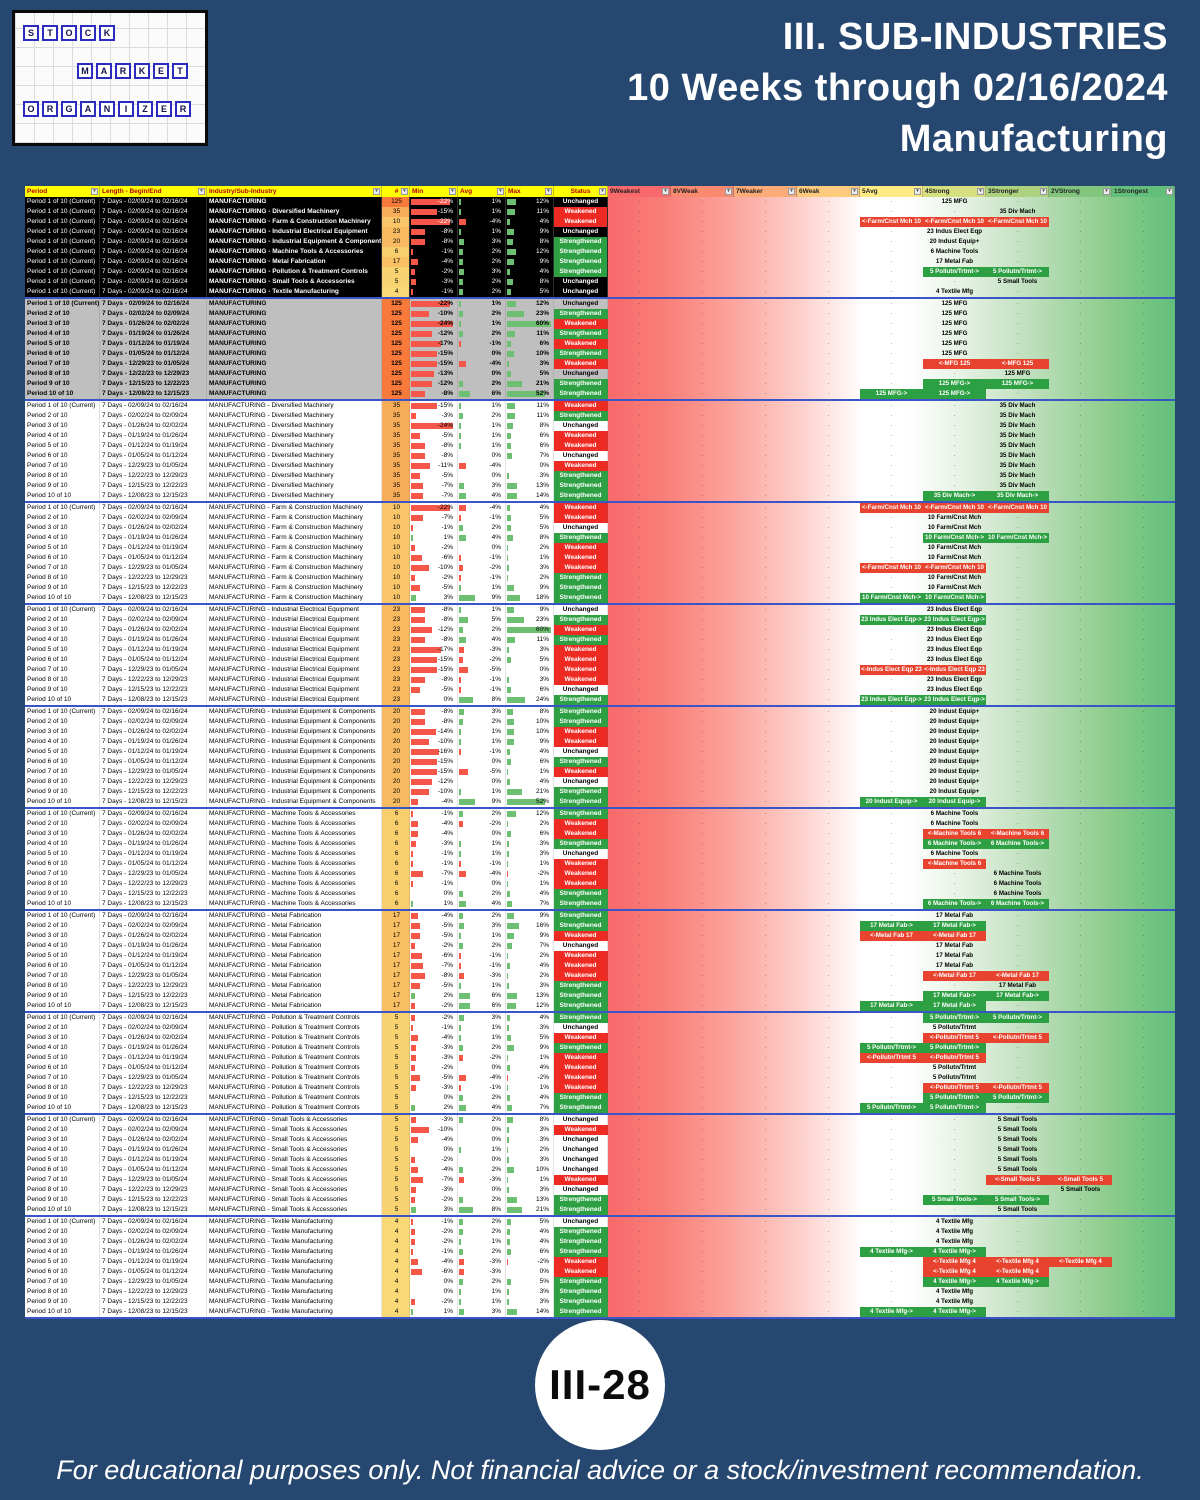  What do you see at coordinates (447, 557) in the screenshot?
I see `cell-value: -6%` at bounding box center [447, 557].